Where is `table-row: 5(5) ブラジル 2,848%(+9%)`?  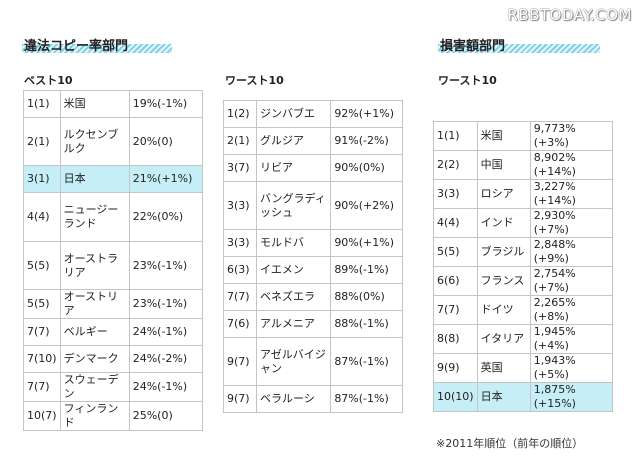
table-row: 5(5) ブラジル 2,848%(+9%) is located at coordinates (523, 252).